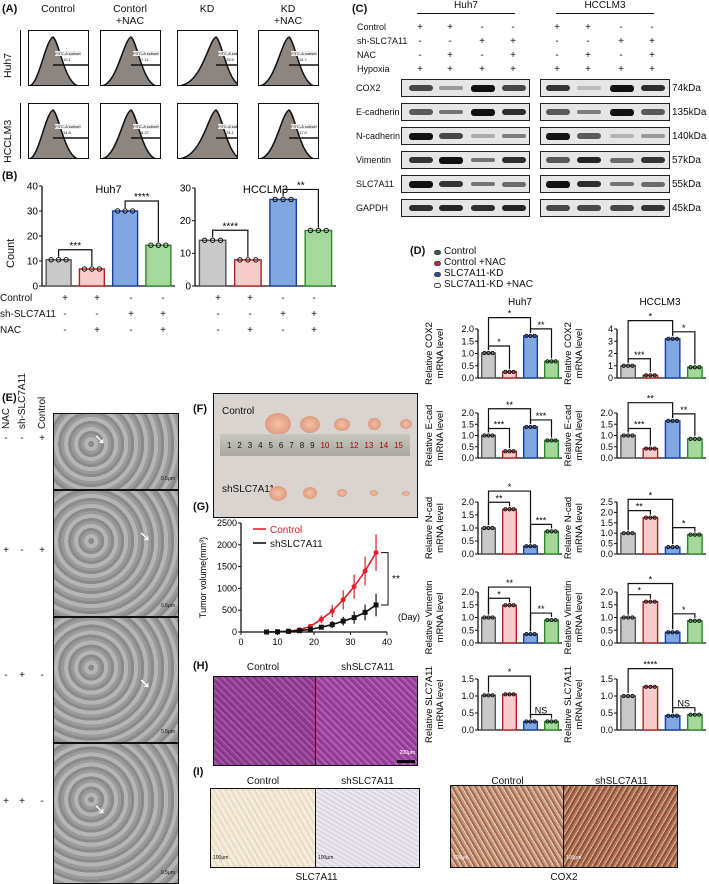 The image size is (709, 884). Describe the element at coordinates (467, 696) in the screenshot. I see `y-tick-label: 1.0` at that location.